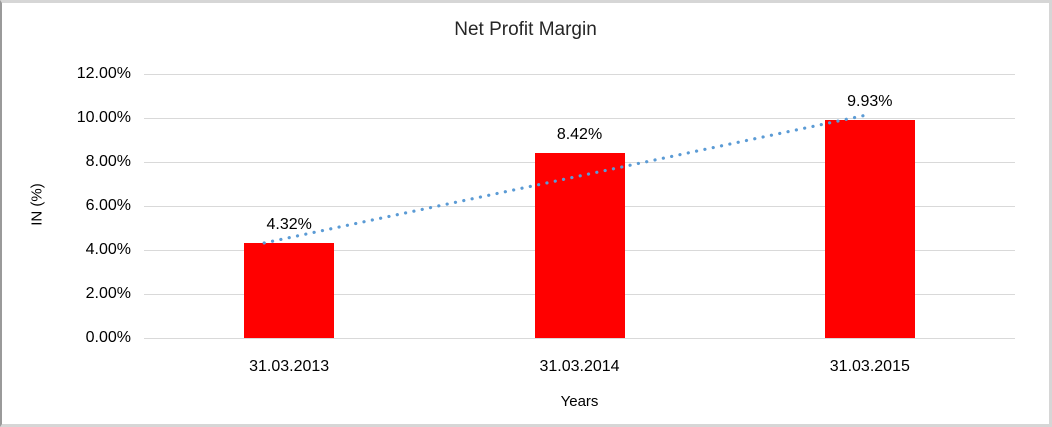 This screenshot has height=427, width=1052. What do you see at coordinates (289, 366) in the screenshot?
I see `x-tick-label: 31.03.2013` at bounding box center [289, 366].